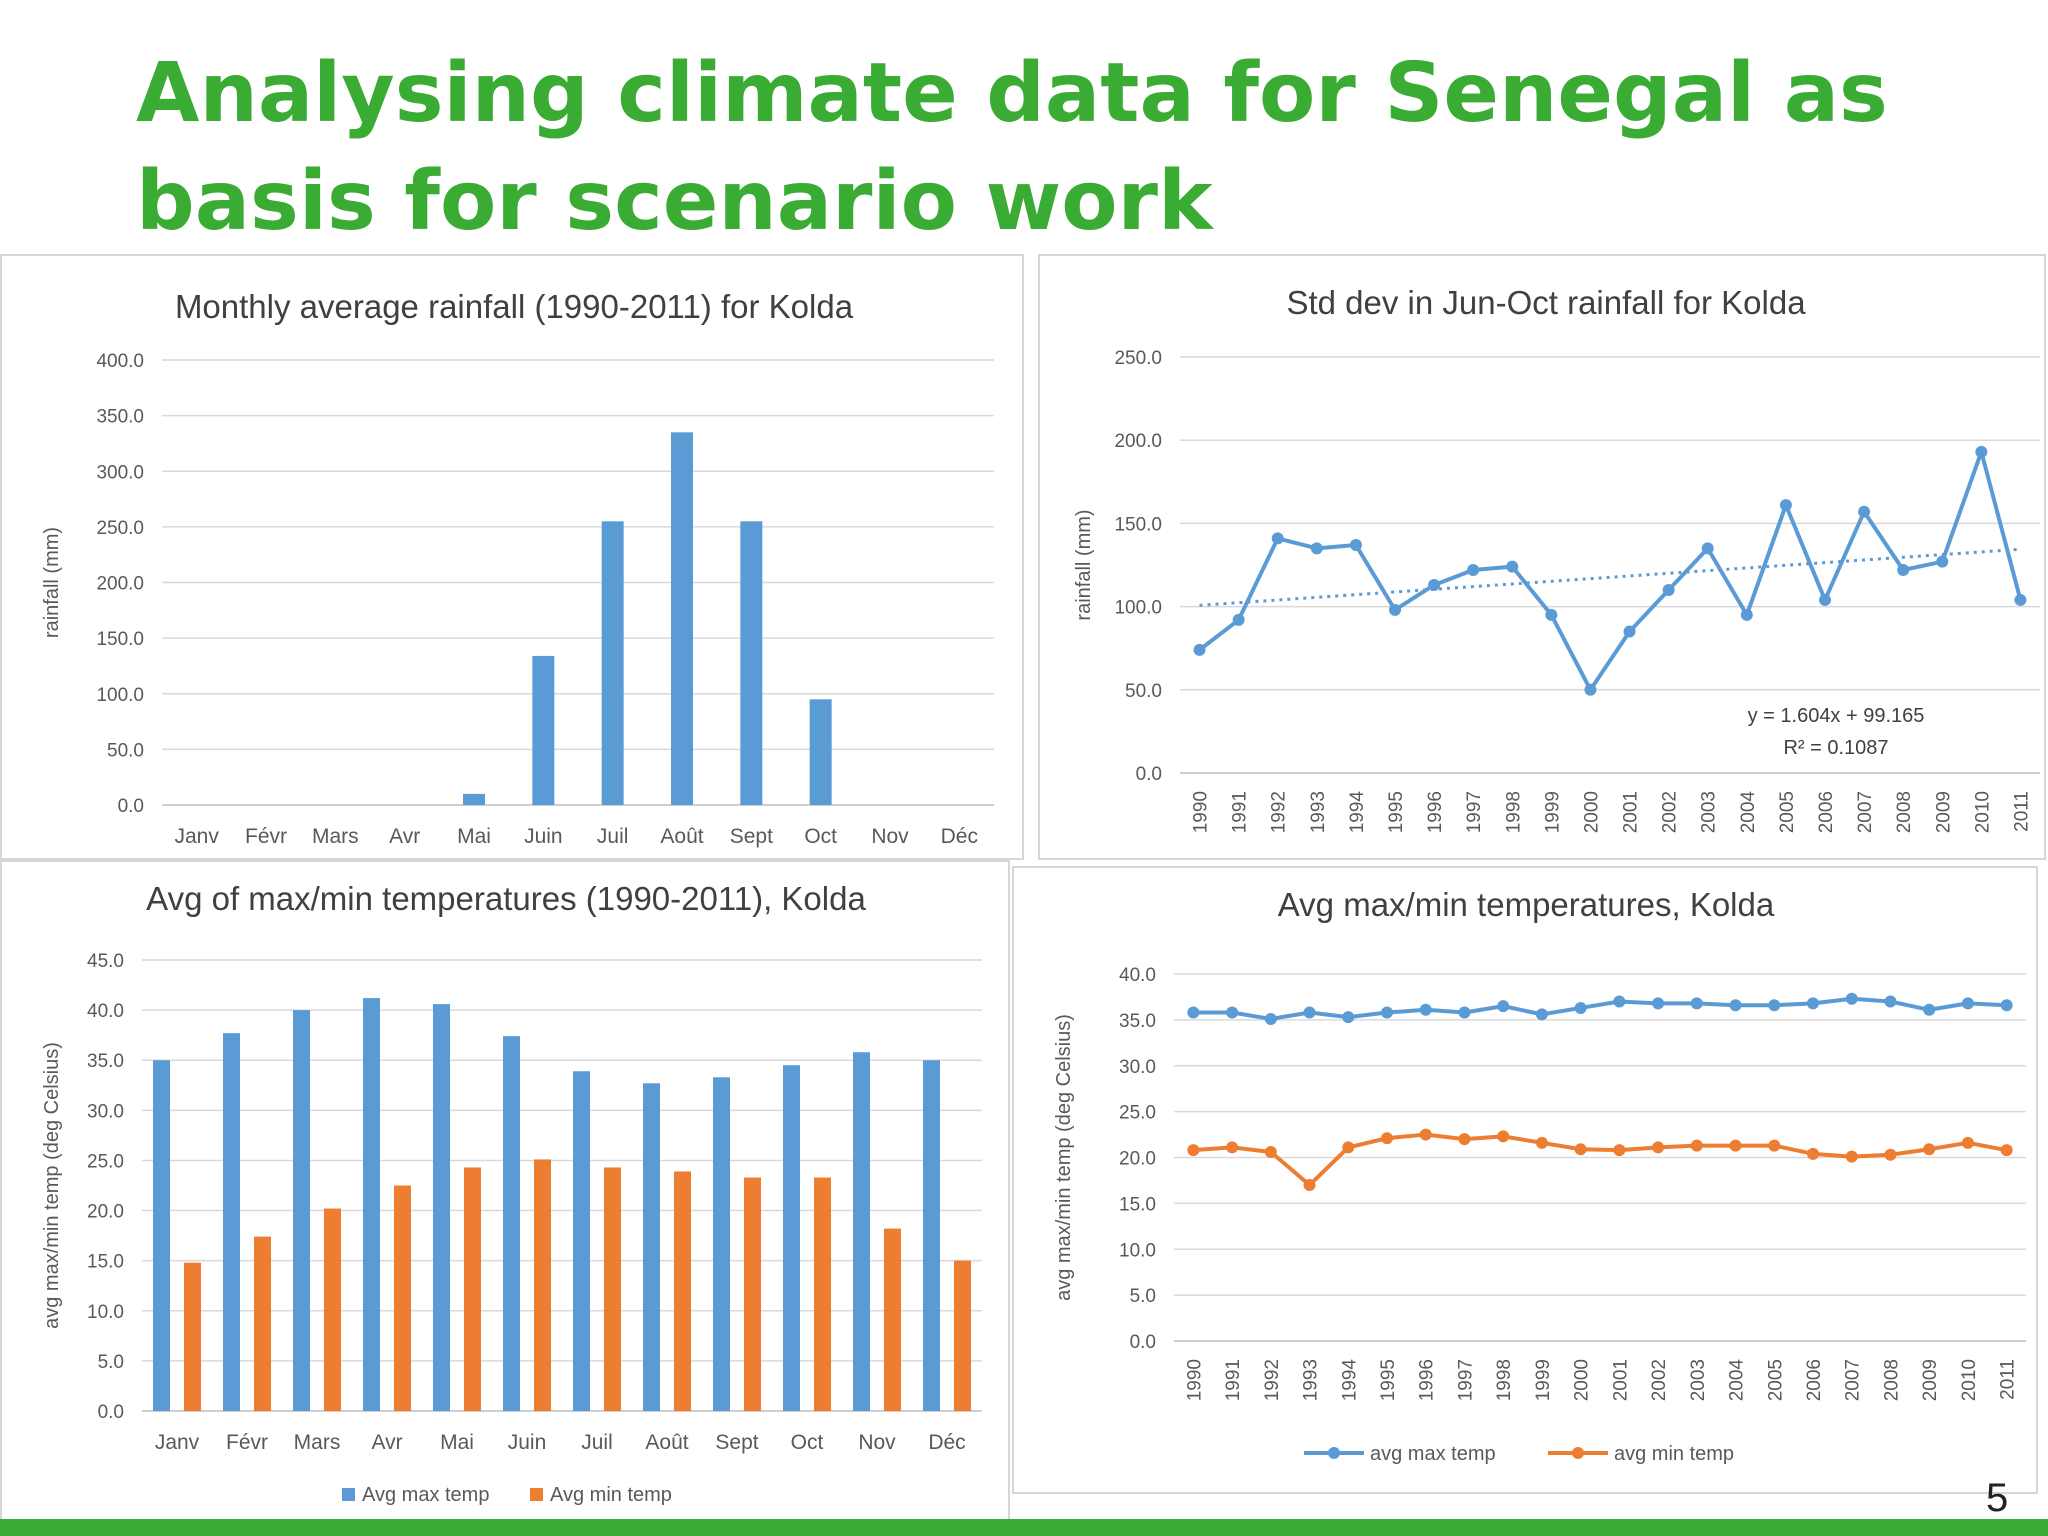 The image size is (2048, 1536). I want to click on bottom-accent-bar, so click(1024, 1527).